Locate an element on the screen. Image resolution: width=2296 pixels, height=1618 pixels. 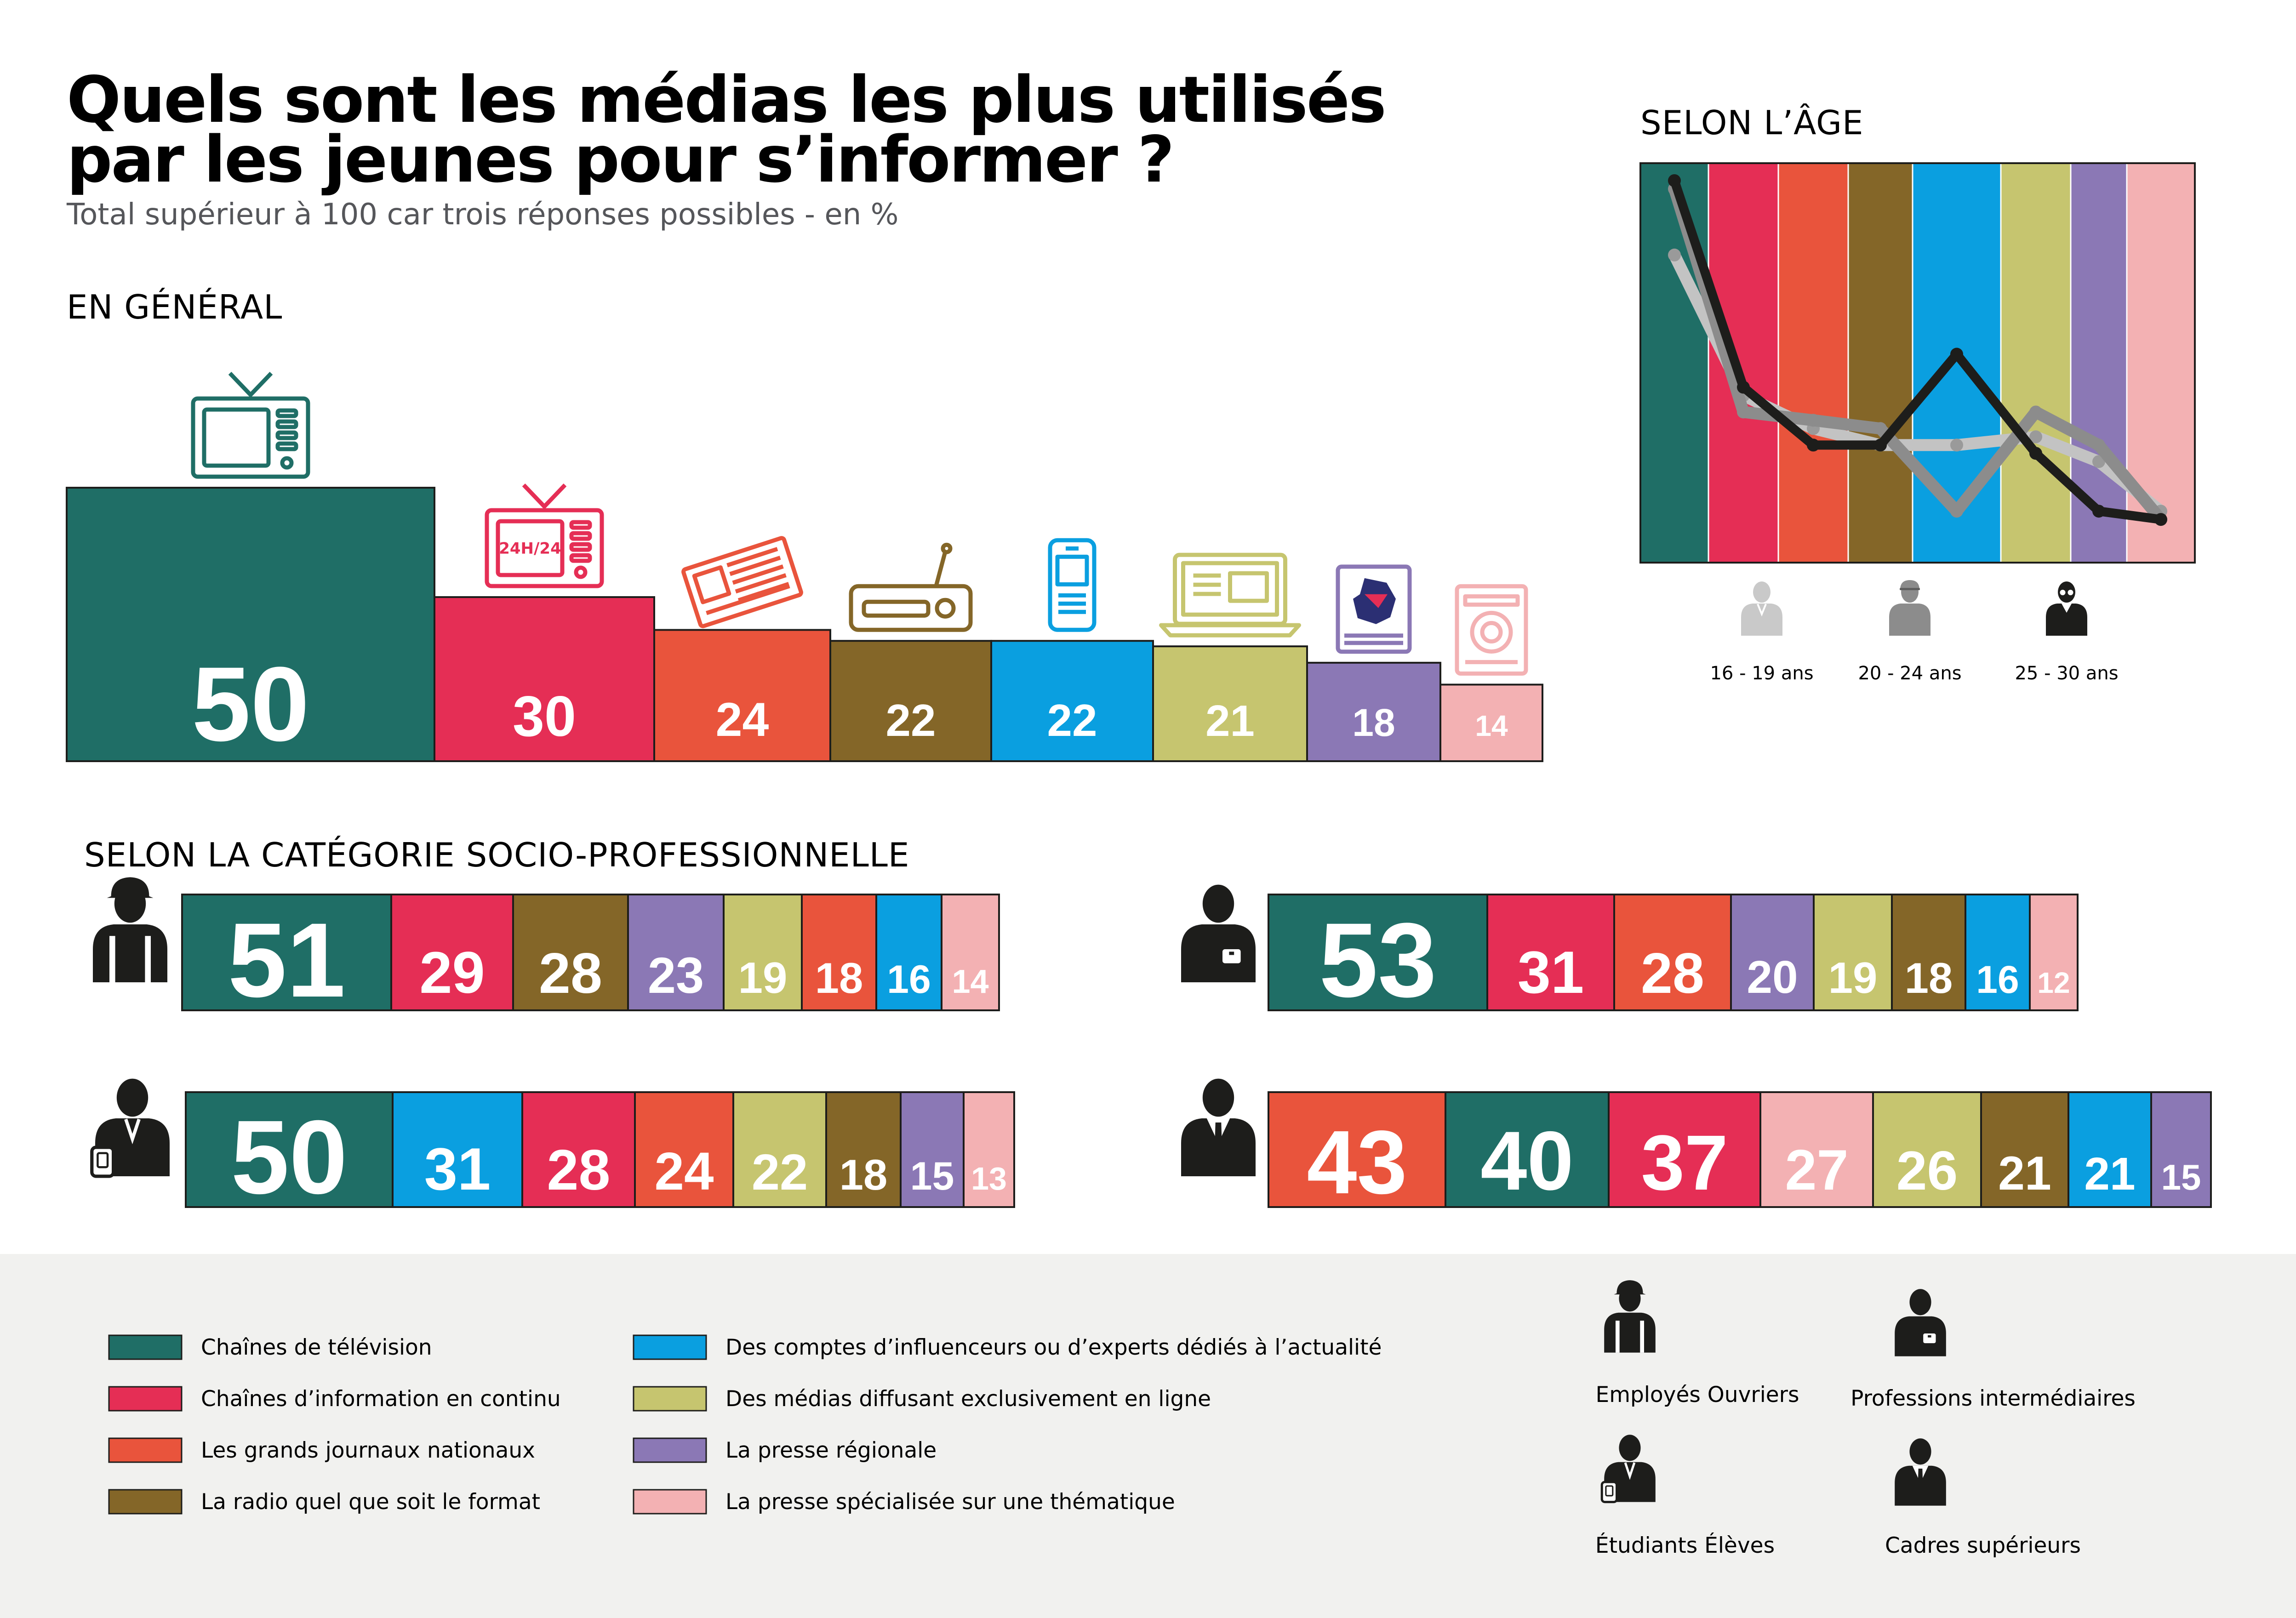
legend-label: Les grands journaux nationaux is located at coordinates (368, 1451).